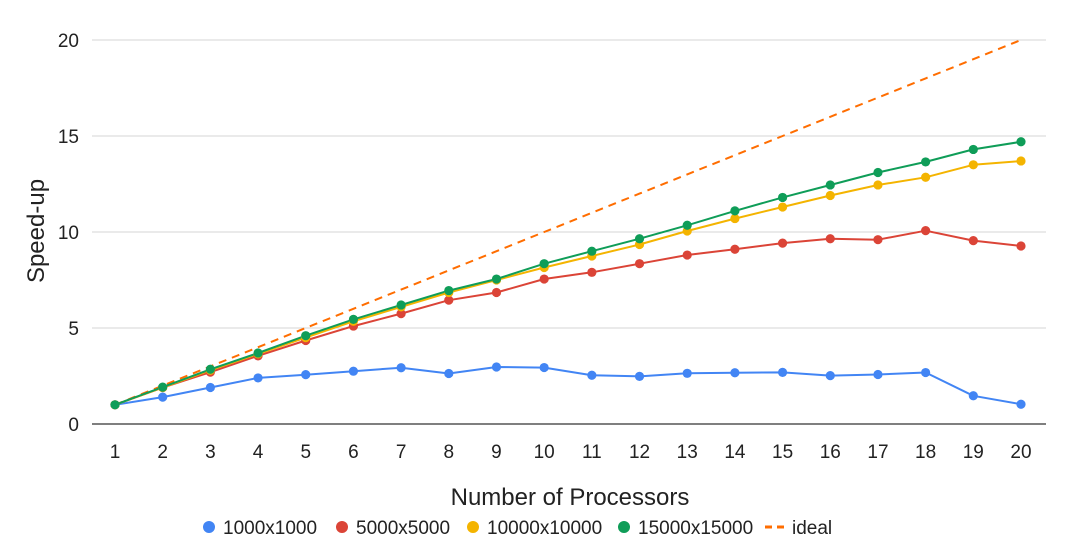 This screenshot has width=1075, height=547. I want to click on x-axis-title: Number of Processors, so click(570, 497).